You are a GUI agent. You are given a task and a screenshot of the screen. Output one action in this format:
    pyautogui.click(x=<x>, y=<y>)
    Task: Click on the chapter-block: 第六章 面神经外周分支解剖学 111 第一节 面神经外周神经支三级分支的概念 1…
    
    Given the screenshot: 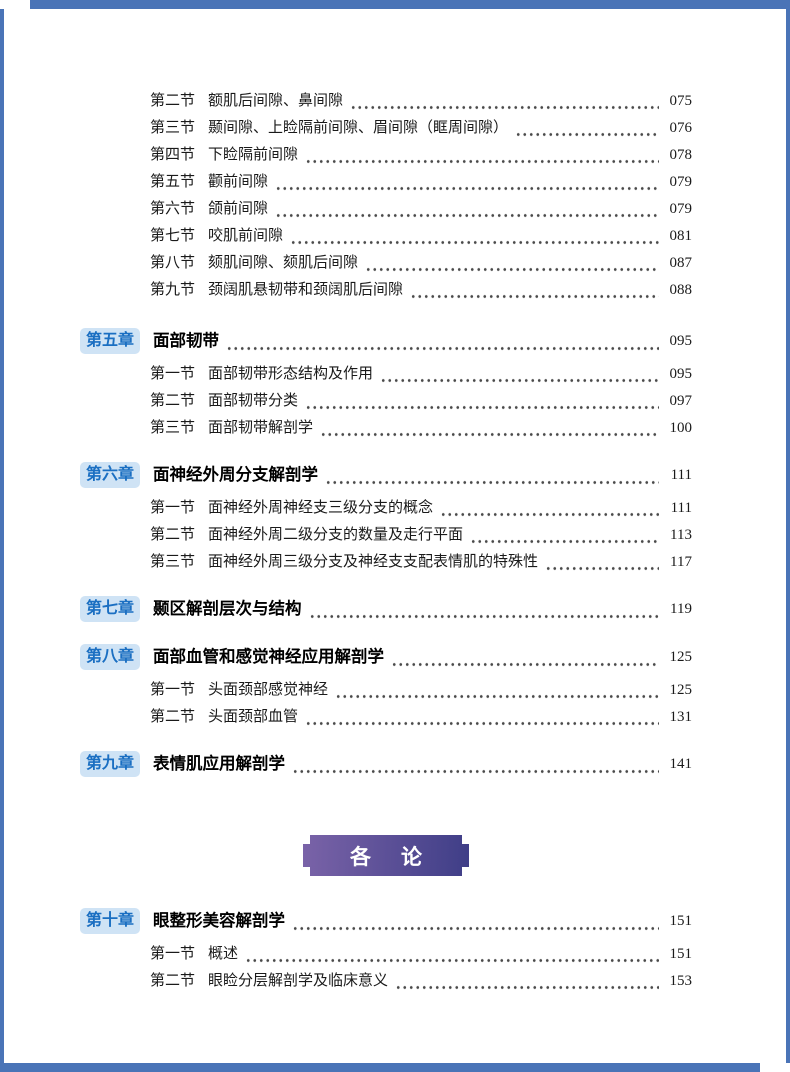 What is the action you would take?
    pyautogui.click(x=386, y=518)
    